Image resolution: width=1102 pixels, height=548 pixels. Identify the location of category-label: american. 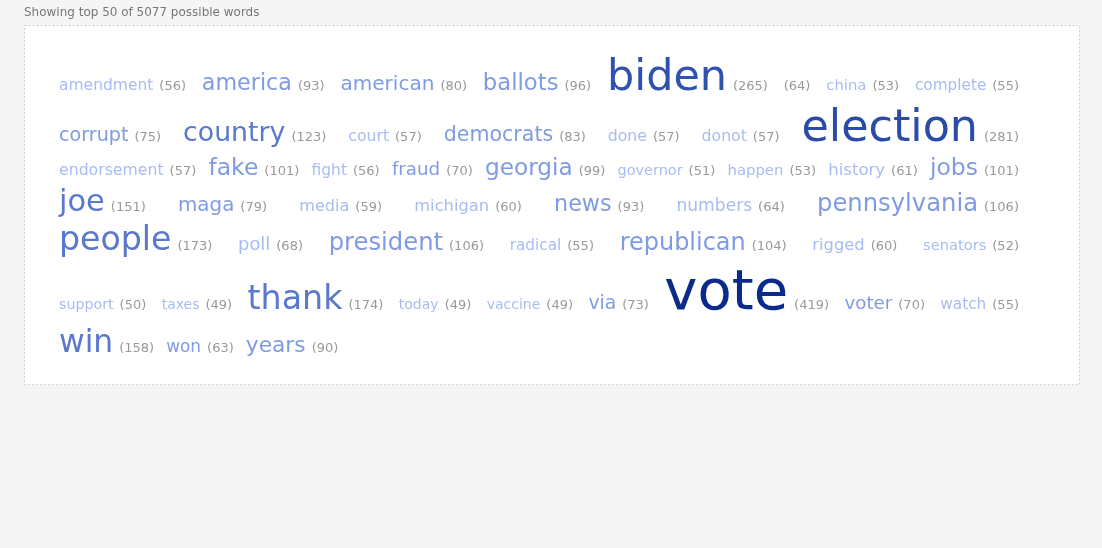
(387, 83).